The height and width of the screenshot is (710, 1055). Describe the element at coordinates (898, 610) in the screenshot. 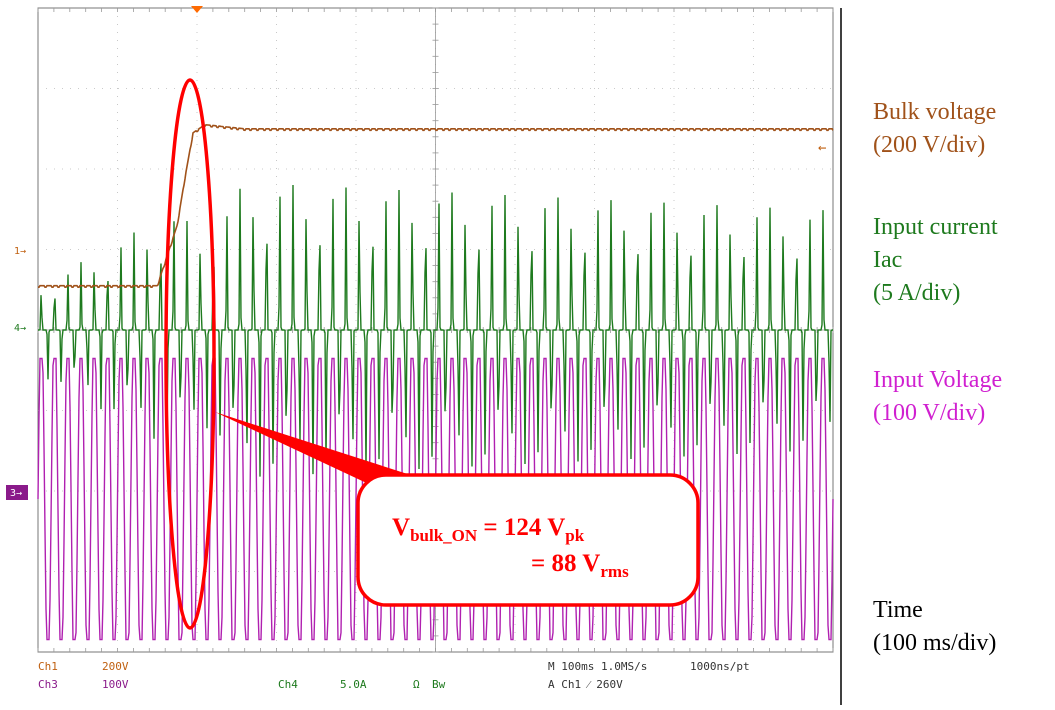

I see `legend-time-title: Time` at that location.